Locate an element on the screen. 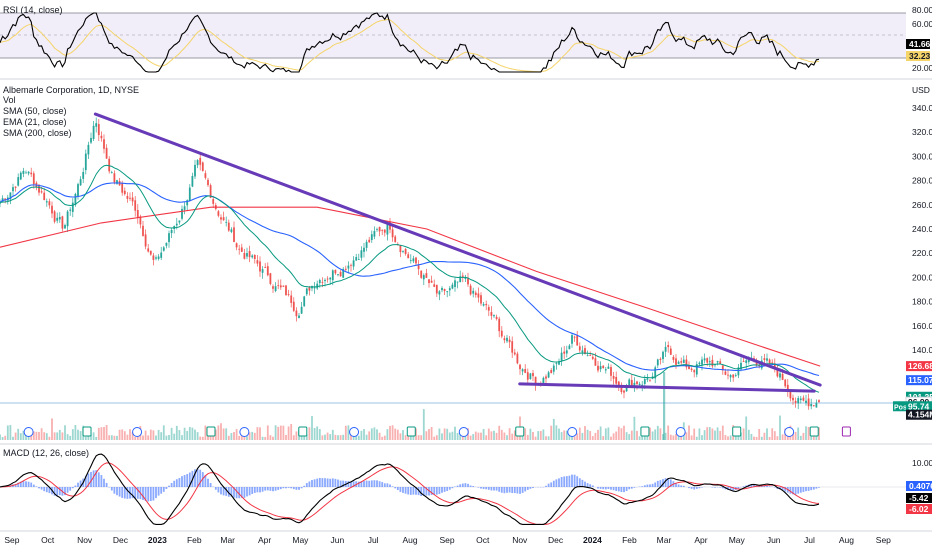 The width and height of the screenshot is (932, 550). support-trendline is located at coordinates (667, 387).